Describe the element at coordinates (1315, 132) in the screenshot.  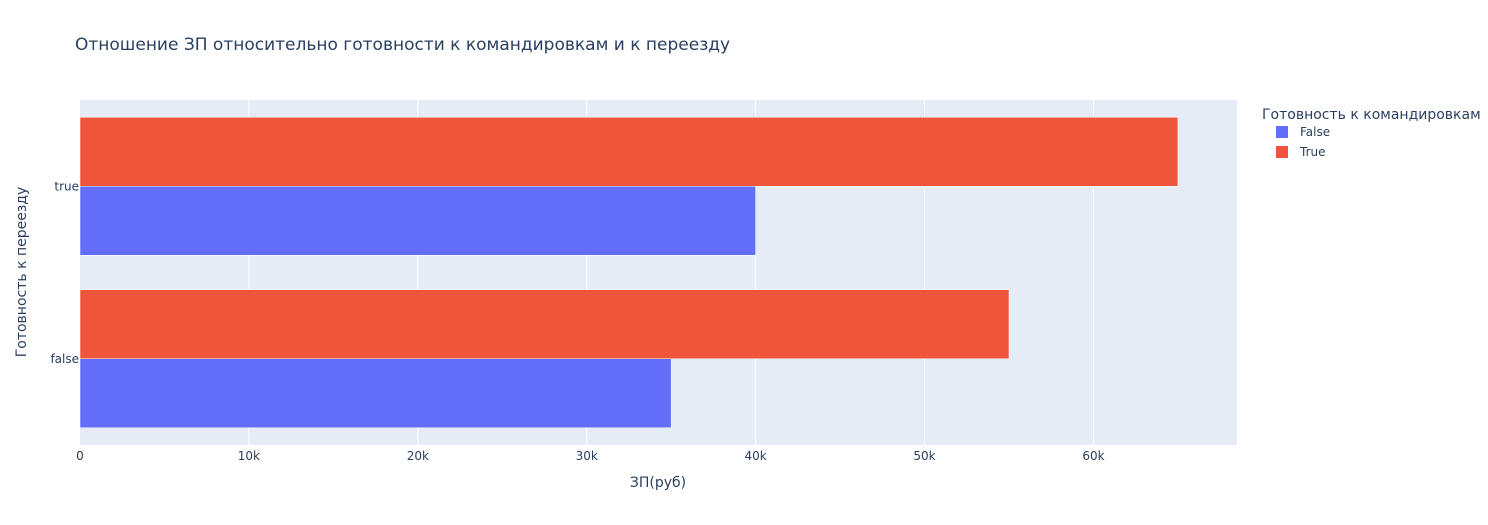
I see `legend-label-false: False` at that location.